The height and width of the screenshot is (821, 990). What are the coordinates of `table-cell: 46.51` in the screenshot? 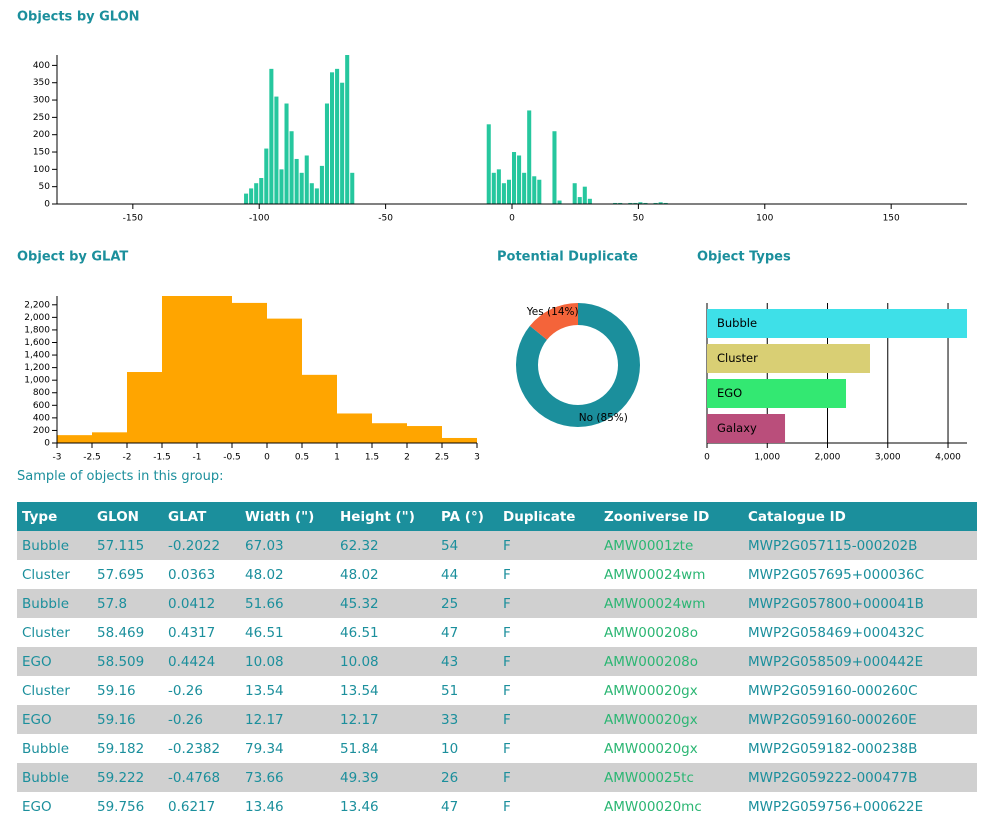 It's located at (359, 632).